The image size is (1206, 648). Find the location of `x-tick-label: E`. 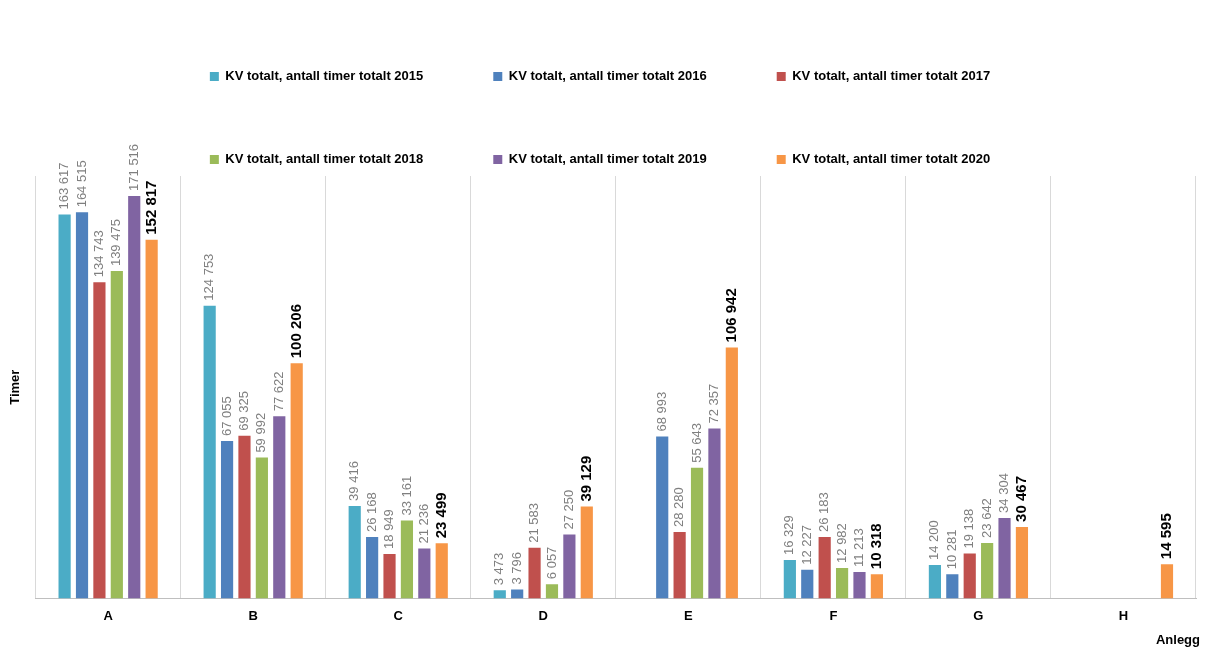

x-tick-label: E is located at coordinates (688, 615).